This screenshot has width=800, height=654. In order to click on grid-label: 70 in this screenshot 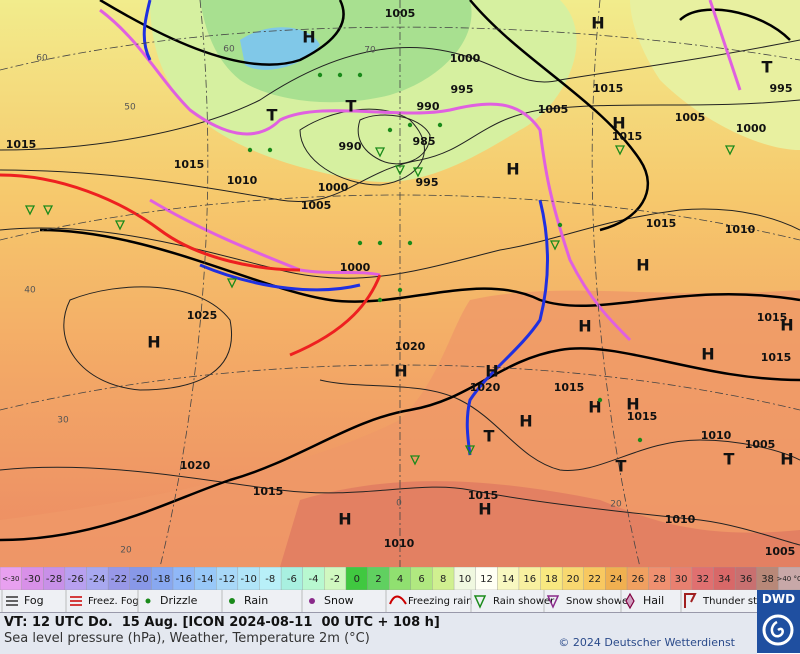, I will do `click(370, 51)`.